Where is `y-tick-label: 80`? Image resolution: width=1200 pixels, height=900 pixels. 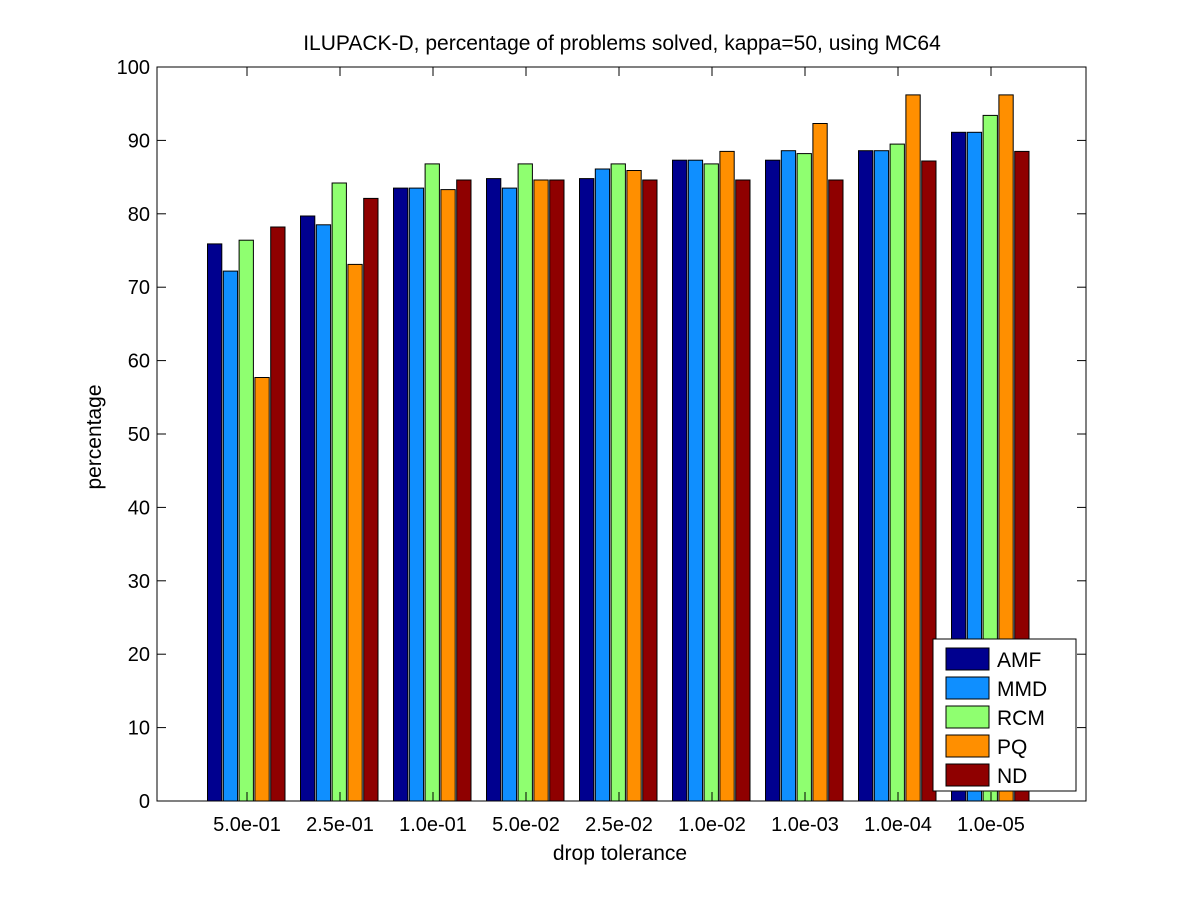 y-tick-label: 80 is located at coordinates (139, 215).